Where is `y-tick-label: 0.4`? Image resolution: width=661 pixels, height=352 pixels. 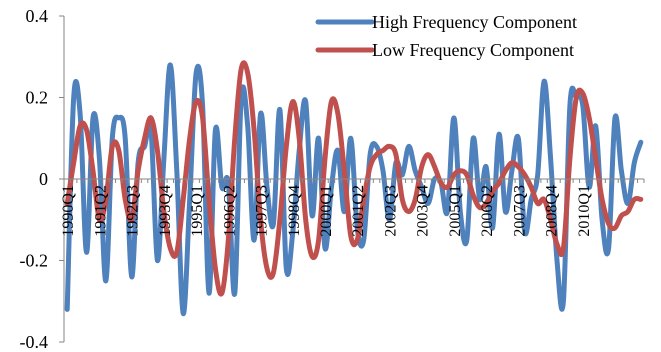
y-tick-label: 0.4 is located at coordinates (37, 16).